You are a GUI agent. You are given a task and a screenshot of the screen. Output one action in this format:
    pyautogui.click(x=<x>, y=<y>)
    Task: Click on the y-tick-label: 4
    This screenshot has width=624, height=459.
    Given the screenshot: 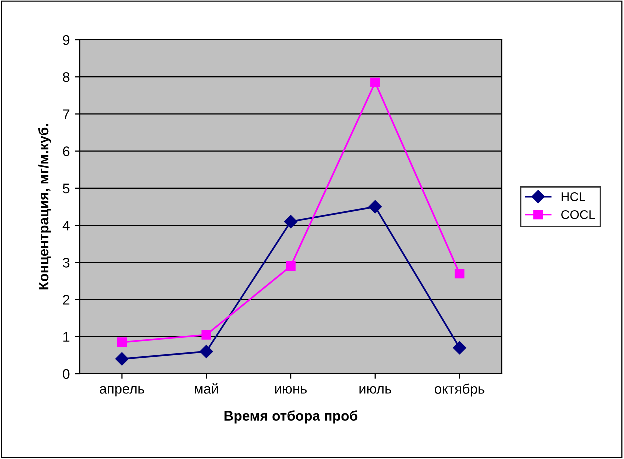 What is the action you would take?
    pyautogui.click(x=66, y=226)
    